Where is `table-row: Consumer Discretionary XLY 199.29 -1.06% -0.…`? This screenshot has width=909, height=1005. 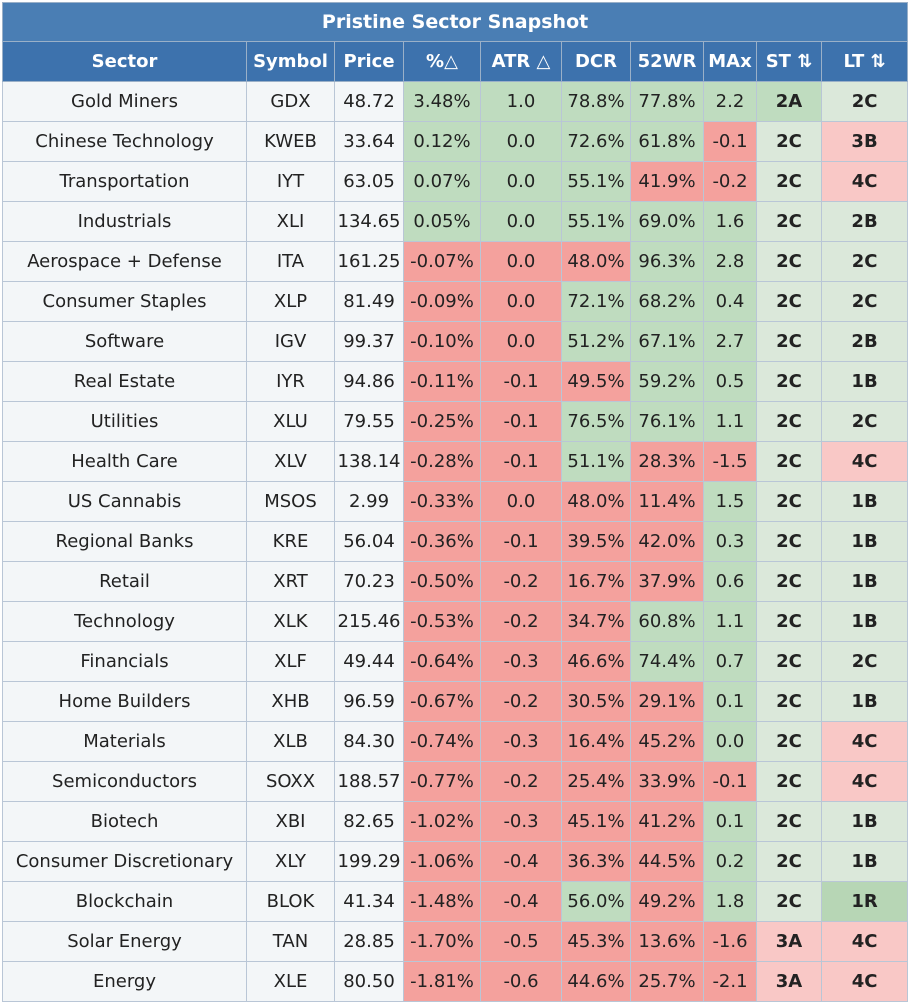
table-row: Consumer Discretionary XLY 199.29 -1.06% -0.… is located at coordinates (455, 861).